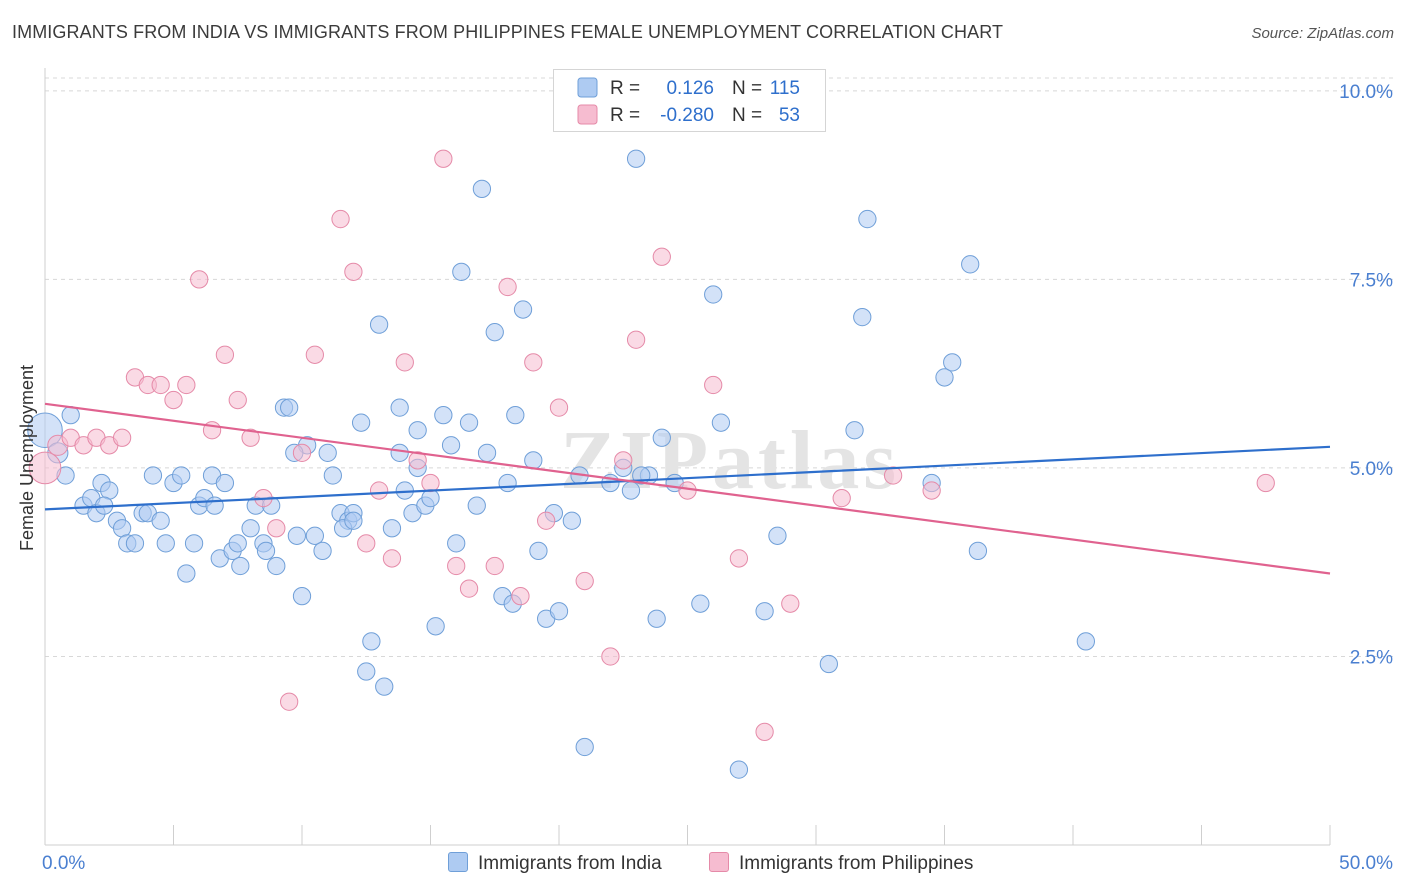 The height and width of the screenshot is (892, 1406). What do you see at coordinates (1366, 92) in the screenshot?
I see `y-tick-label-3: 10.0%` at bounding box center [1366, 92].